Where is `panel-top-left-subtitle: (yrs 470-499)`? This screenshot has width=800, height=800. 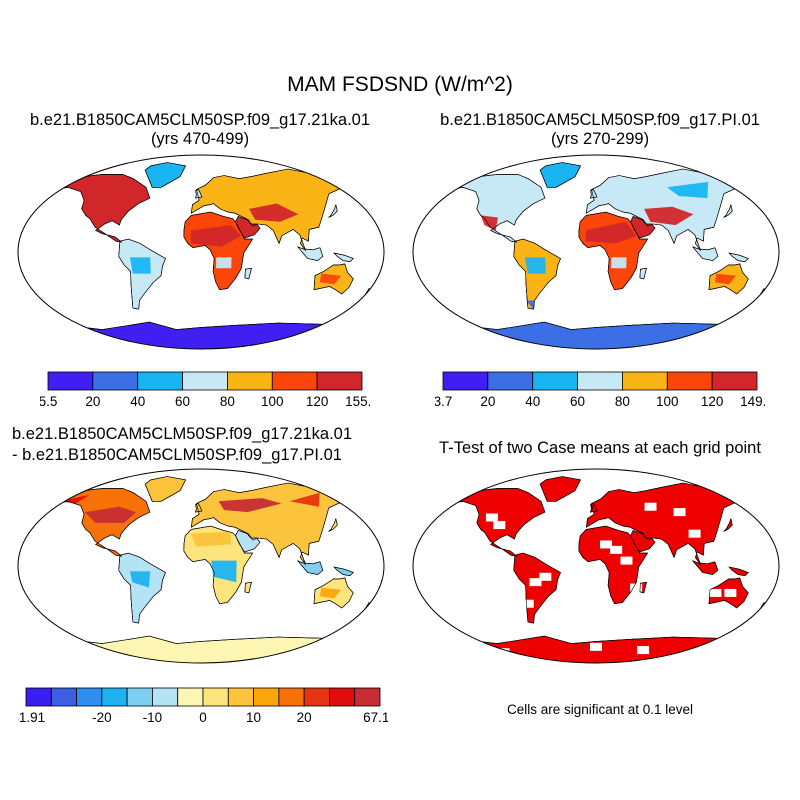
panel-top-left-subtitle: (yrs 470-499) is located at coordinates (200, 139).